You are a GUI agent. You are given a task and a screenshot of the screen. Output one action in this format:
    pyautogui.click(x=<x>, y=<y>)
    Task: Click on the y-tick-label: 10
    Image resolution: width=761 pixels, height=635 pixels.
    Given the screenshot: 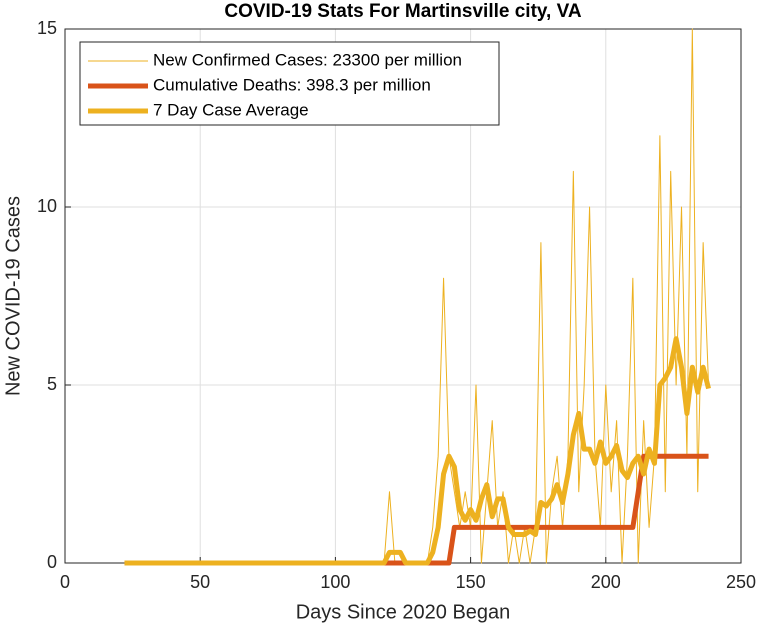 What is the action you would take?
    pyautogui.click(x=47, y=206)
    